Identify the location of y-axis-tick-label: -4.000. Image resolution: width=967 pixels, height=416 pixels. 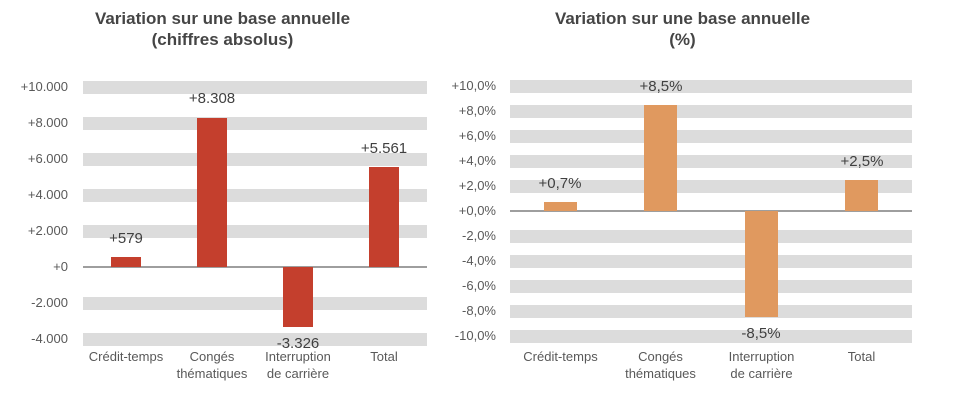
(49, 338).